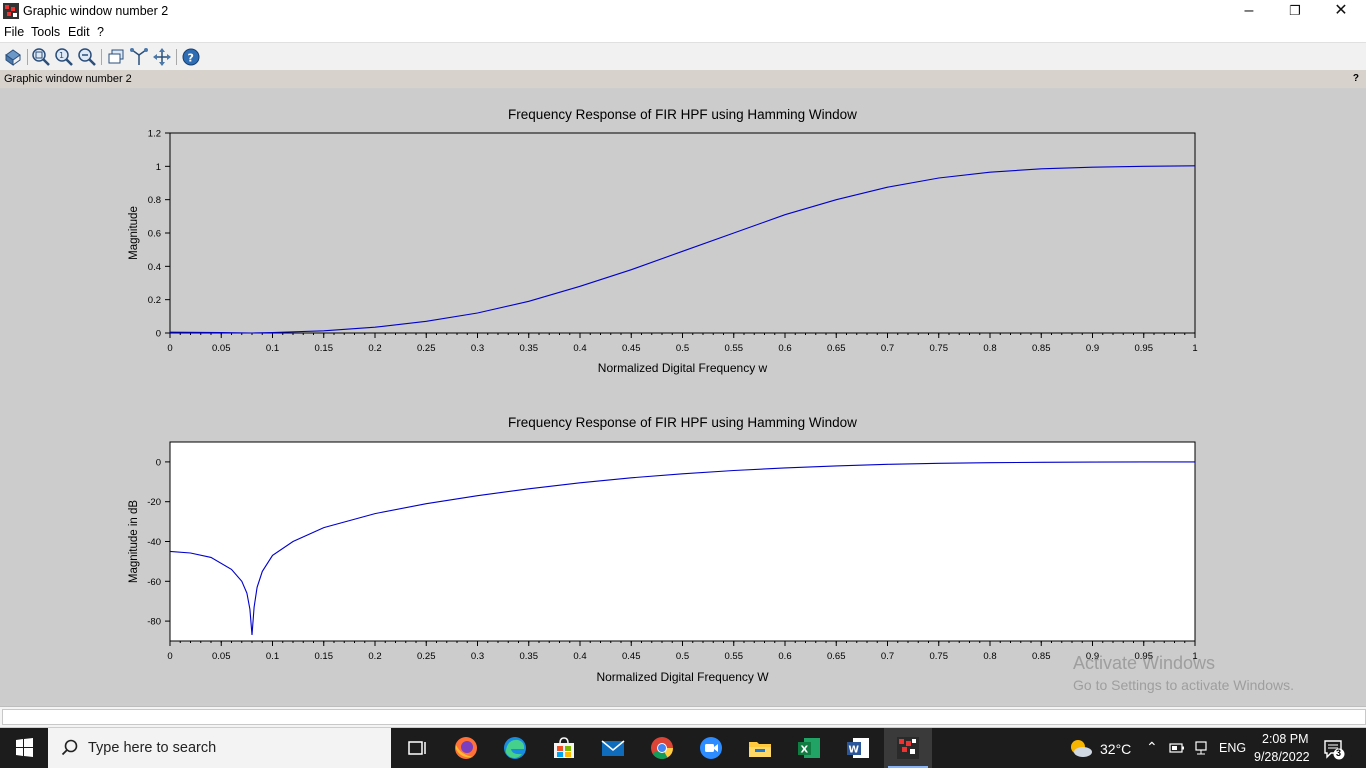 This screenshot has width=1366, height=768. Describe the element at coordinates (68, 79) in the screenshot. I see `figure-label: Graphic window number 2` at that location.